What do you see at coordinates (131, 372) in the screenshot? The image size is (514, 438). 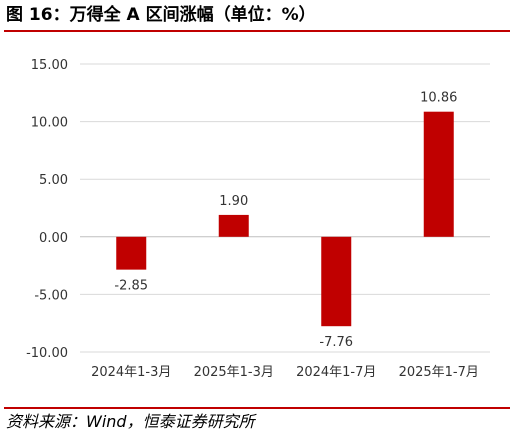 I see `x-tick-label: 2024年1-3月` at bounding box center [131, 372].